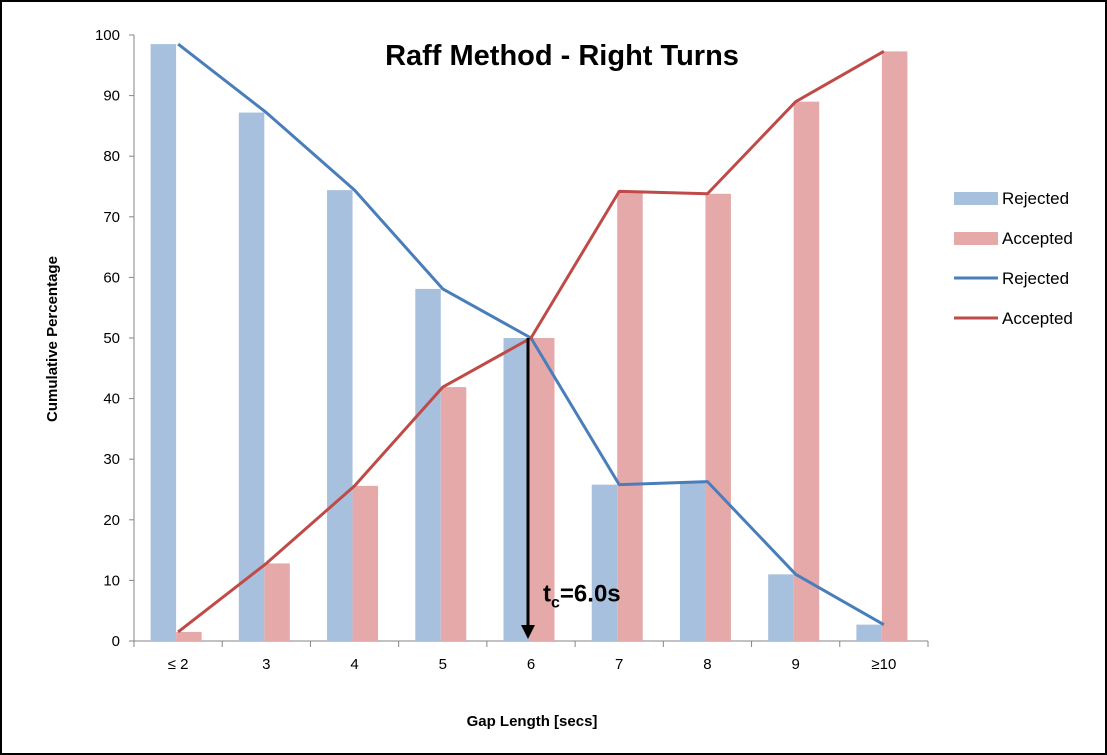 This screenshot has height=755, width=1107. Describe the element at coordinates (111, 399) in the screenshot. I see `y-tick-label: 40` at that location.